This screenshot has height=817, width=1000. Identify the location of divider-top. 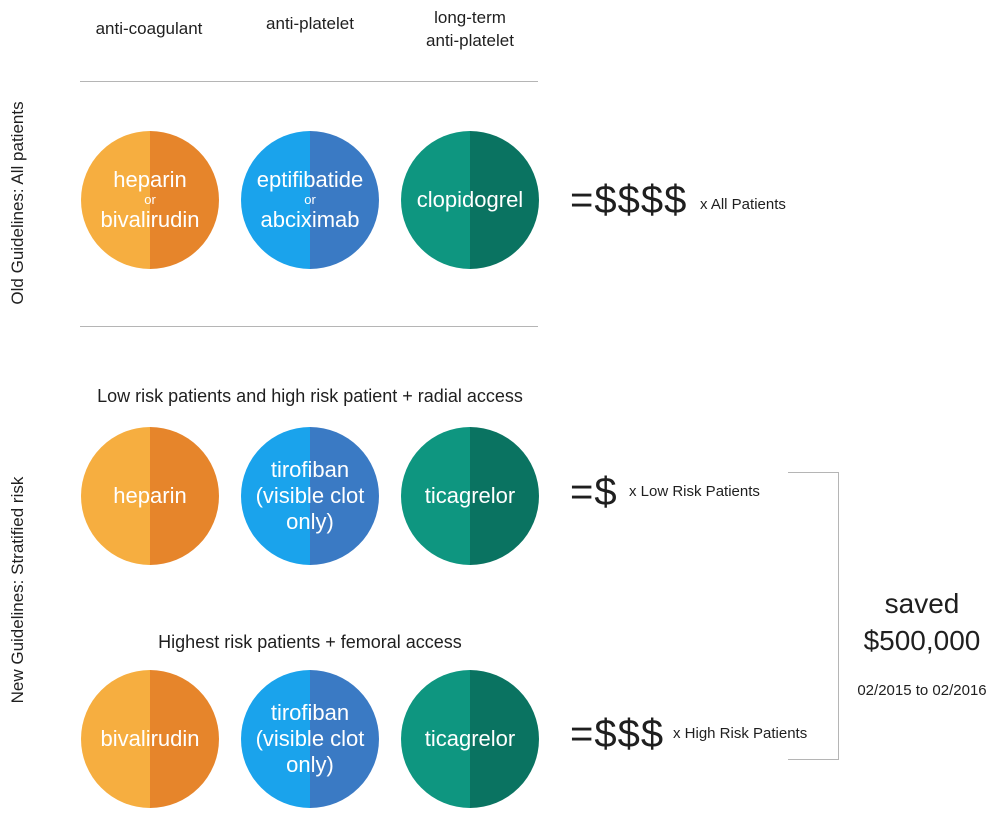
(309, 81).